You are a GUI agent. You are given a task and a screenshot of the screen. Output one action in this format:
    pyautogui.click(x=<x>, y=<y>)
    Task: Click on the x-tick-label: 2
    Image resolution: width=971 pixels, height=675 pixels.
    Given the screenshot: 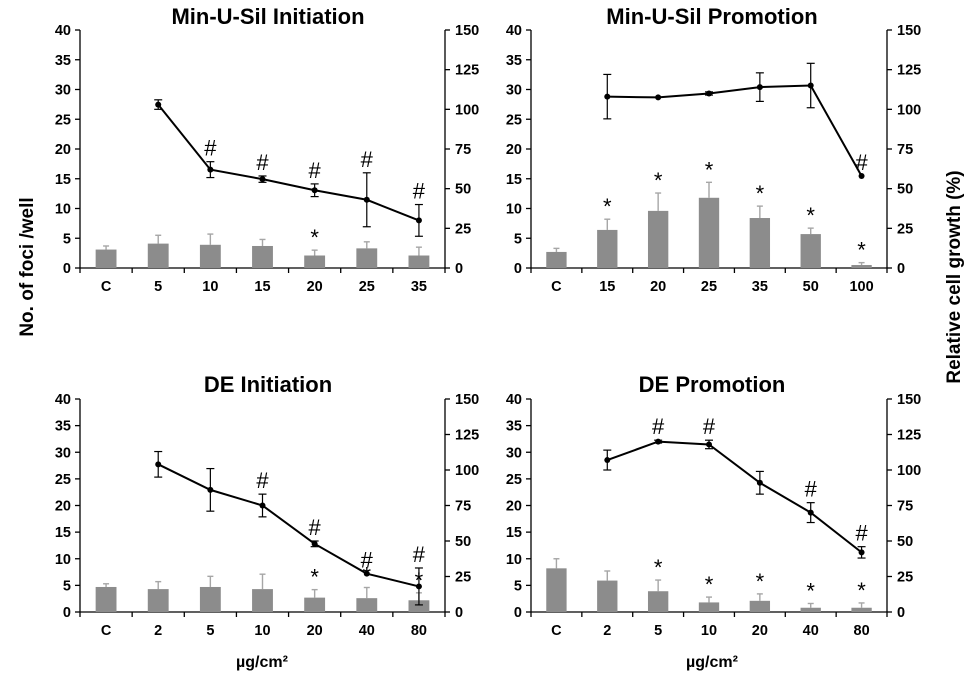 What is the action you would take?
    pyautogui.click(x=158, y=631)
    